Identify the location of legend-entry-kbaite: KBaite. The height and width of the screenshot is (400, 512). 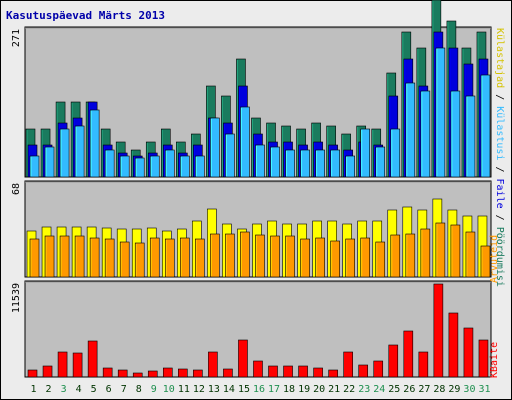
(494, 360).